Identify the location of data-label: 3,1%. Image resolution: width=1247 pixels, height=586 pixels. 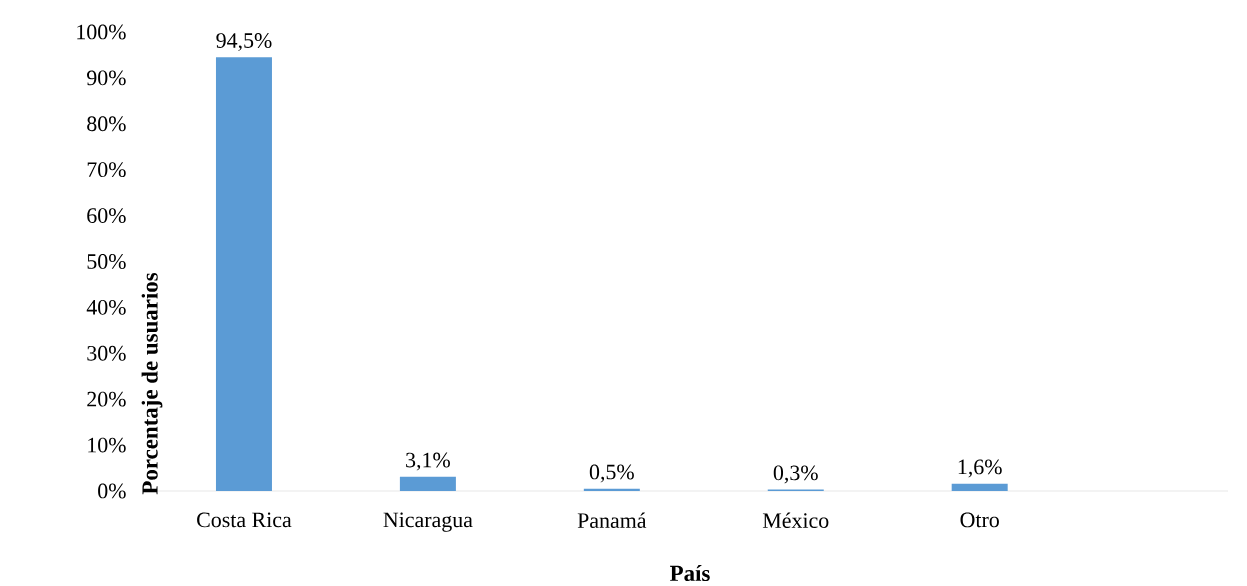
(428, 461).